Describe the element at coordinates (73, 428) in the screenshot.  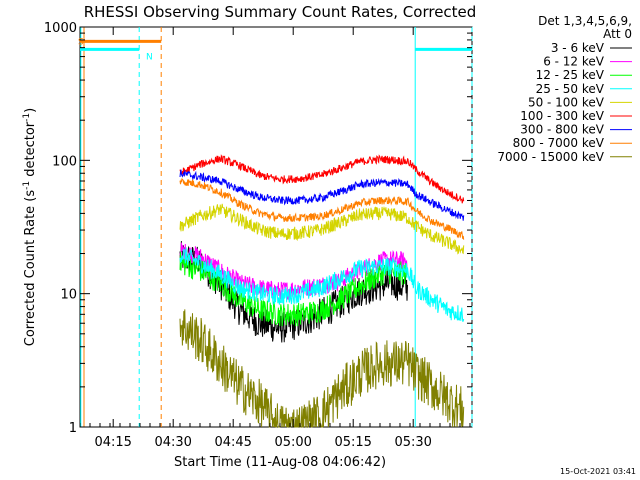
I see `y-tick-label: 1` at that location.